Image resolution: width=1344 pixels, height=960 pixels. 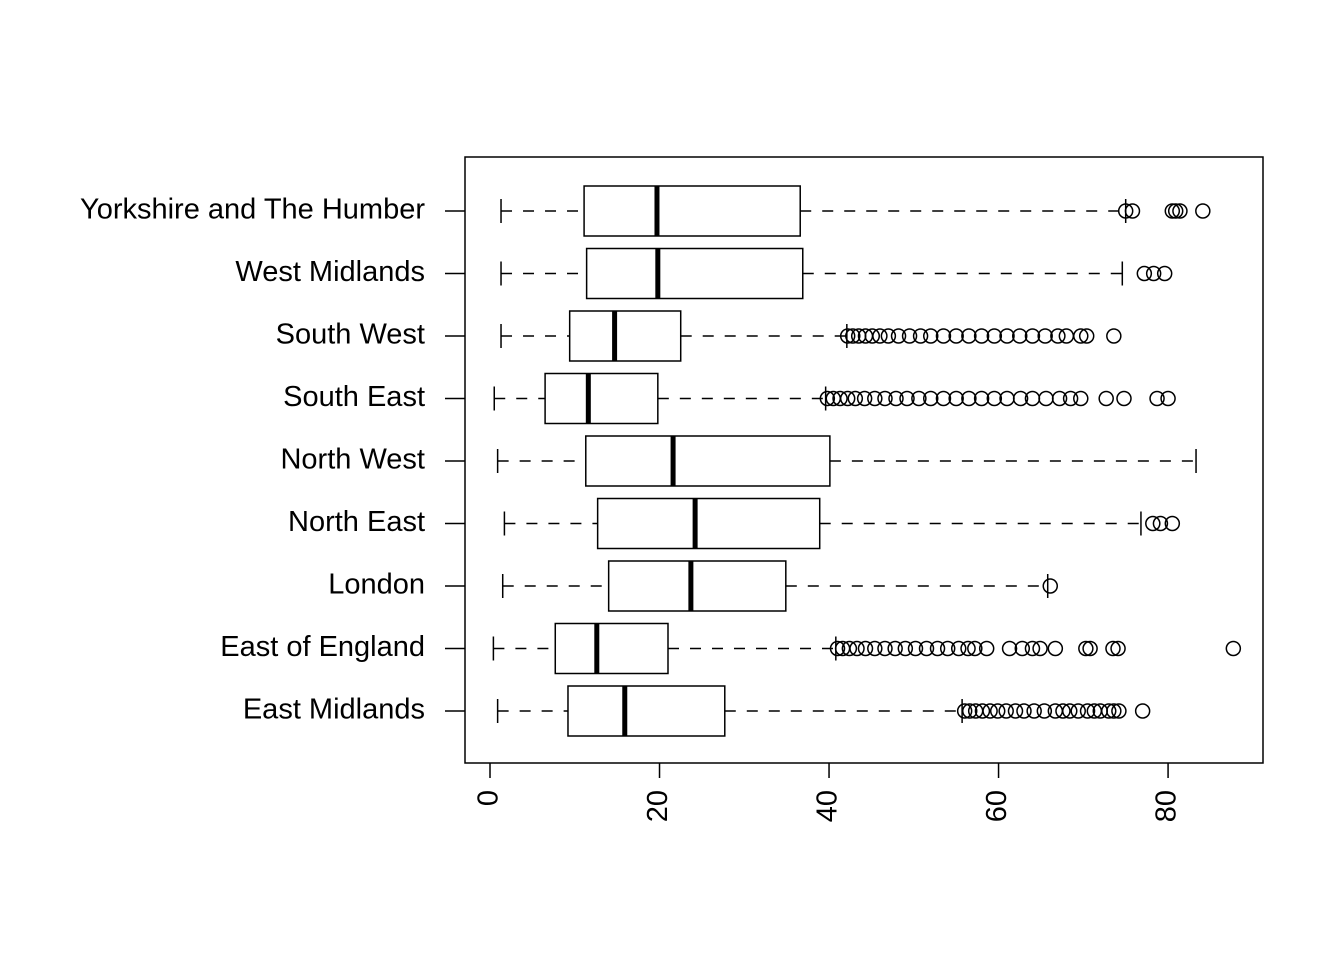 I want to click on y-tick-label: Yorkshire and The Humber, so click(x=252, y=210).